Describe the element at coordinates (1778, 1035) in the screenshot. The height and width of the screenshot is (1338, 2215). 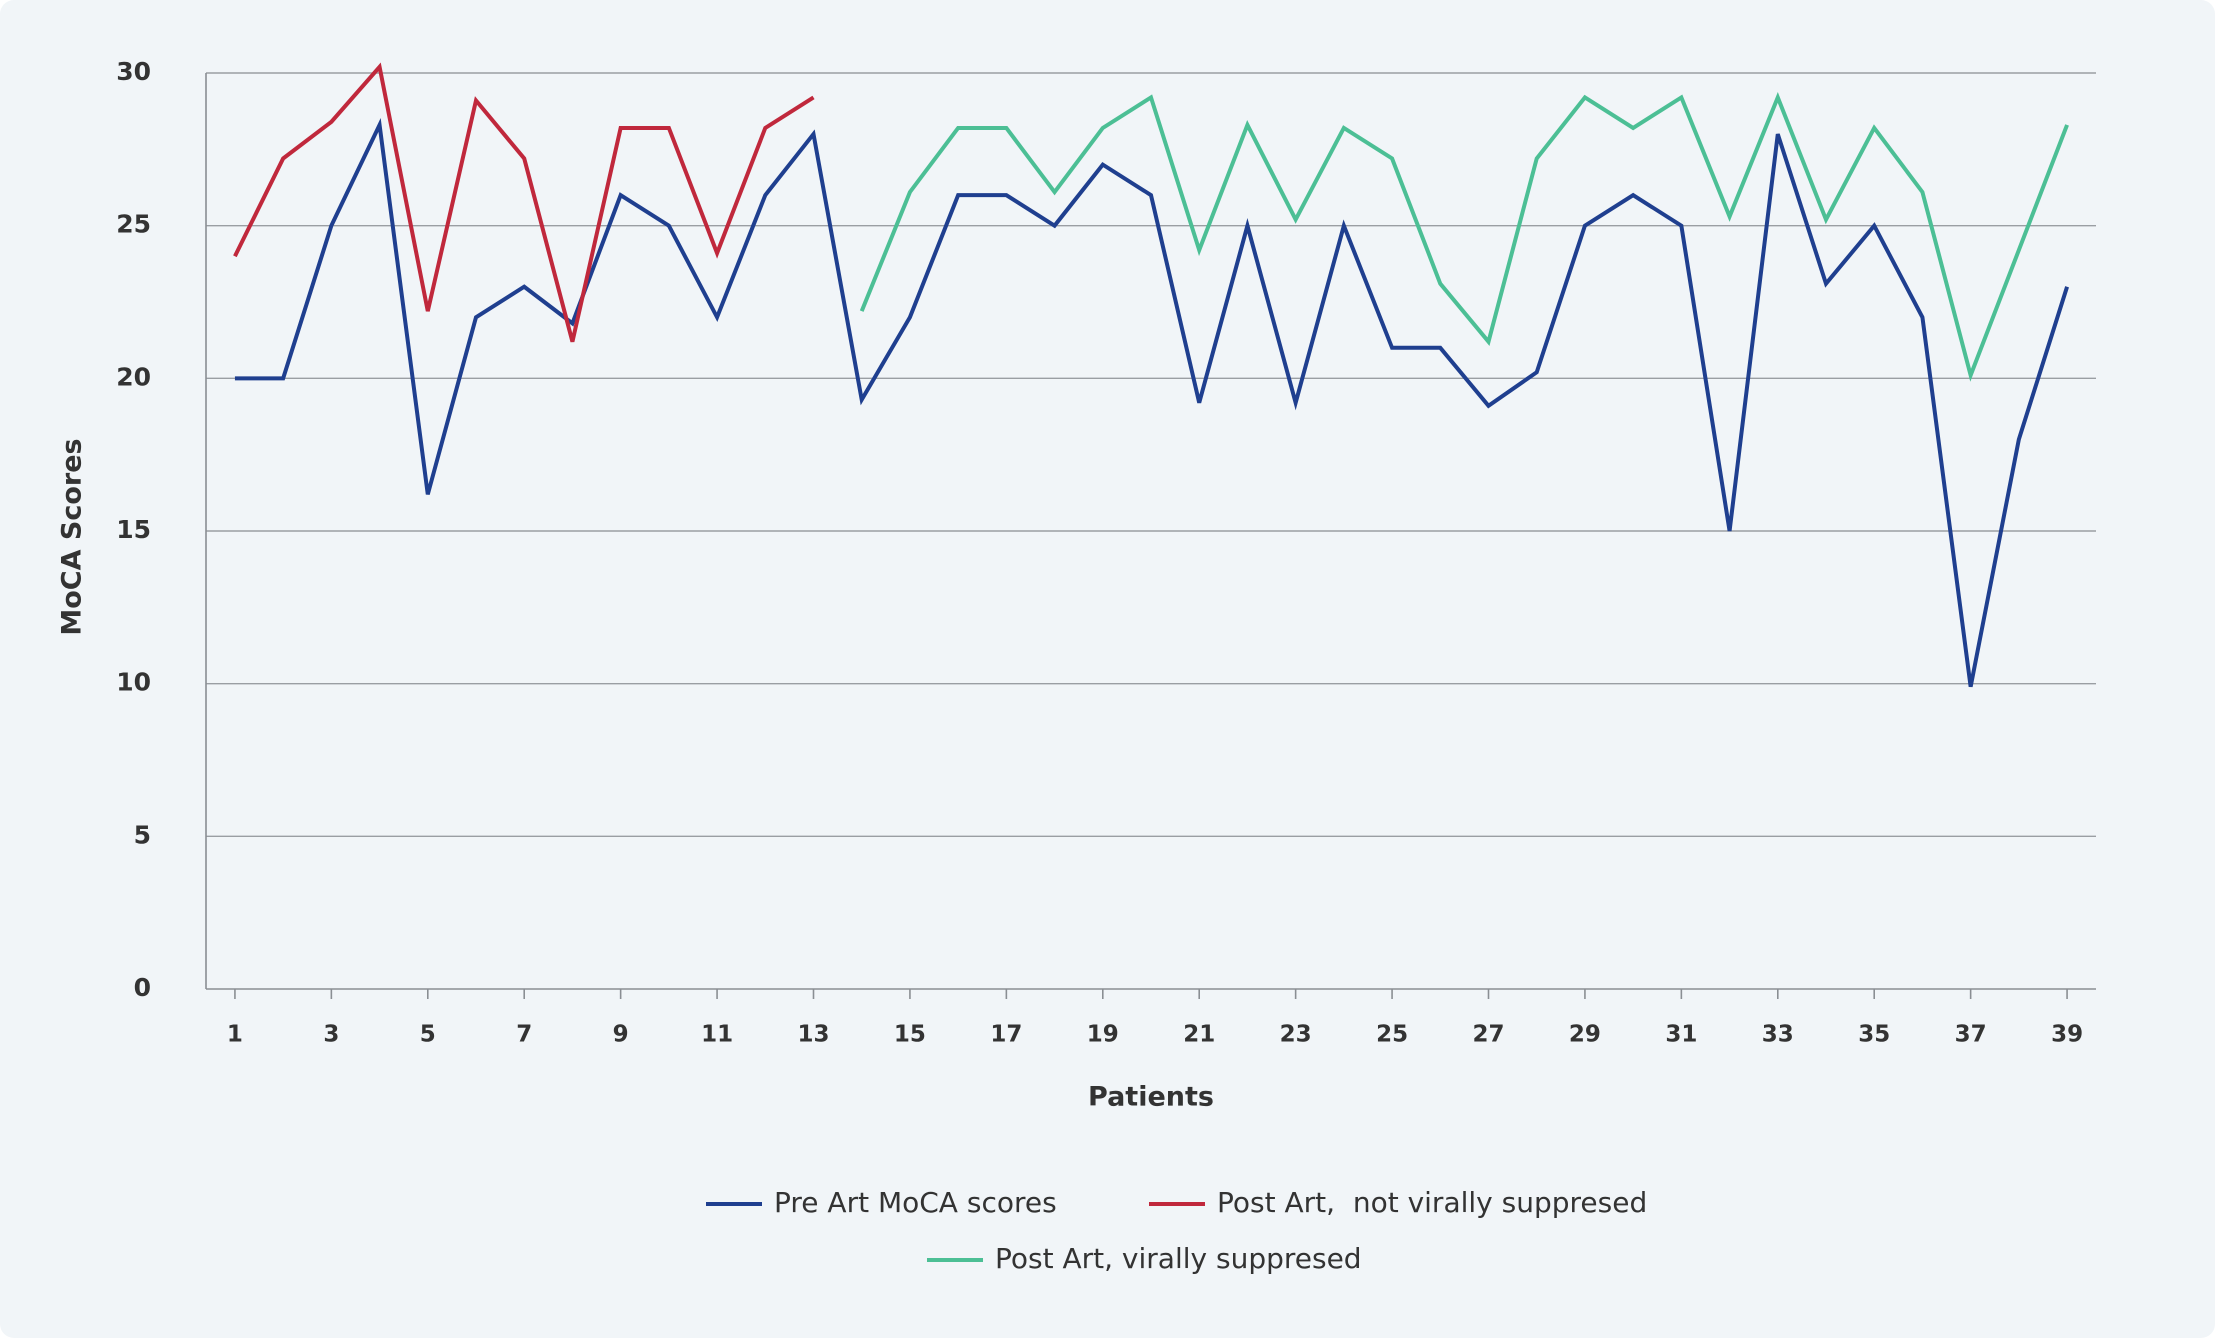
I see `x-tick-label: 33` at that location.